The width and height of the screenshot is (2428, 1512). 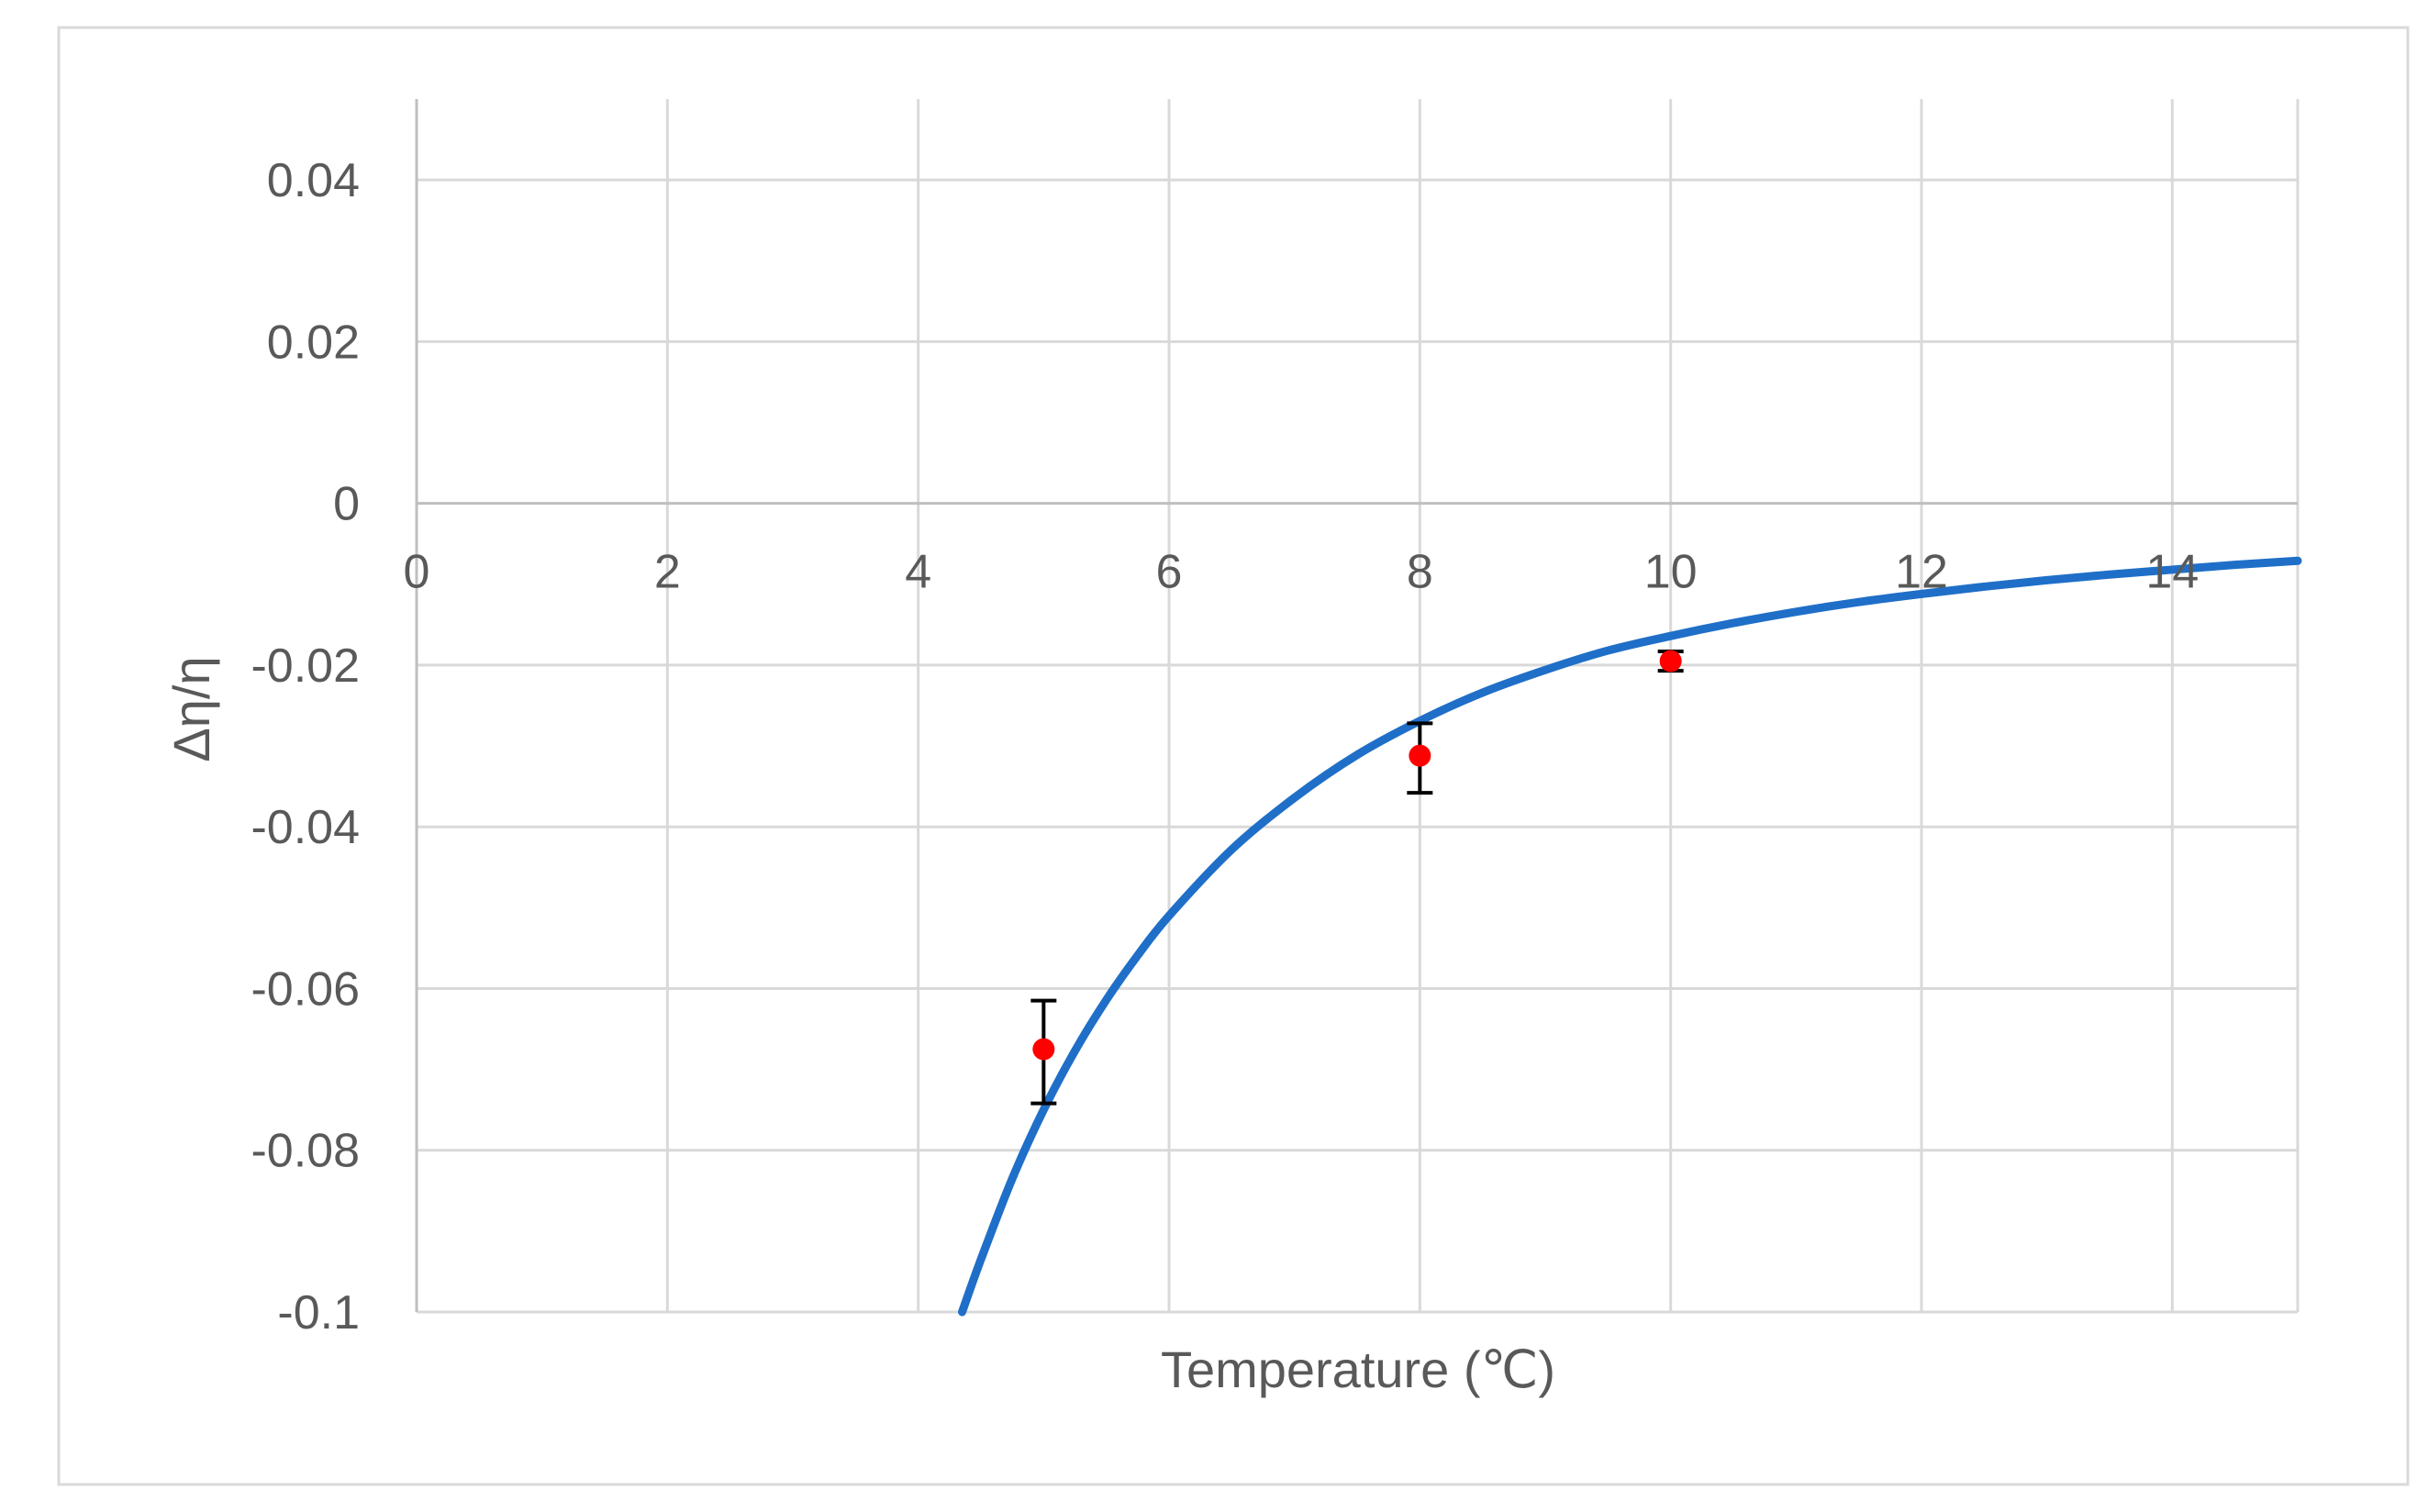 I want to click on y-tick-label: -0.08, so click(x=305, y=1151).